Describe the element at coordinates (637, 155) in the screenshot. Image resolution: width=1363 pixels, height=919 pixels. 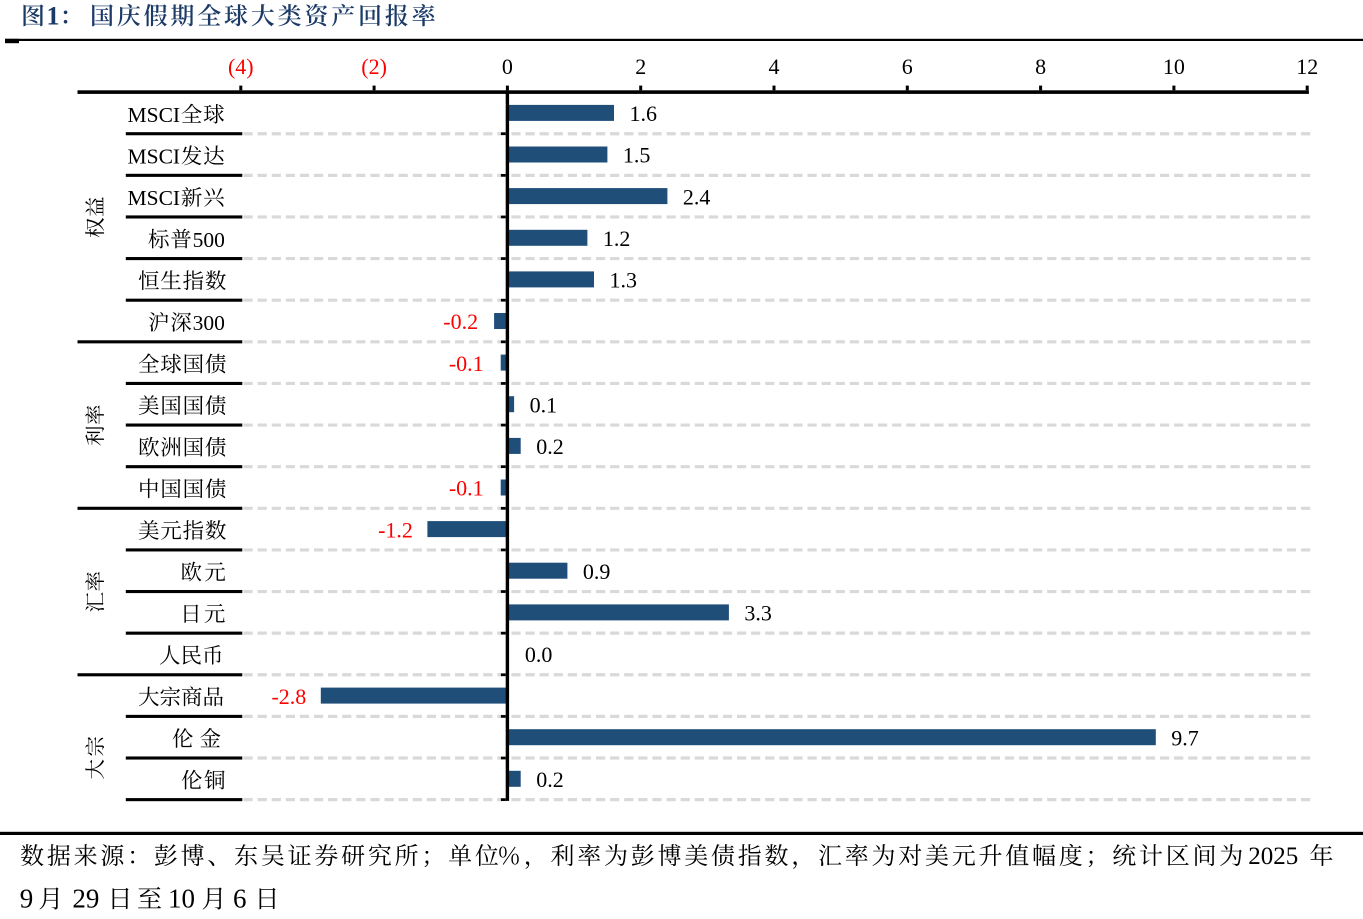
I see `svg-text: 1.5` at that location.